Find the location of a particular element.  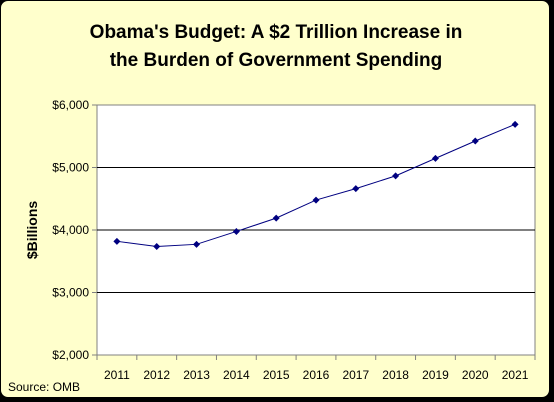

x-tick-label: 2014 is located at coordinates (236, 375).